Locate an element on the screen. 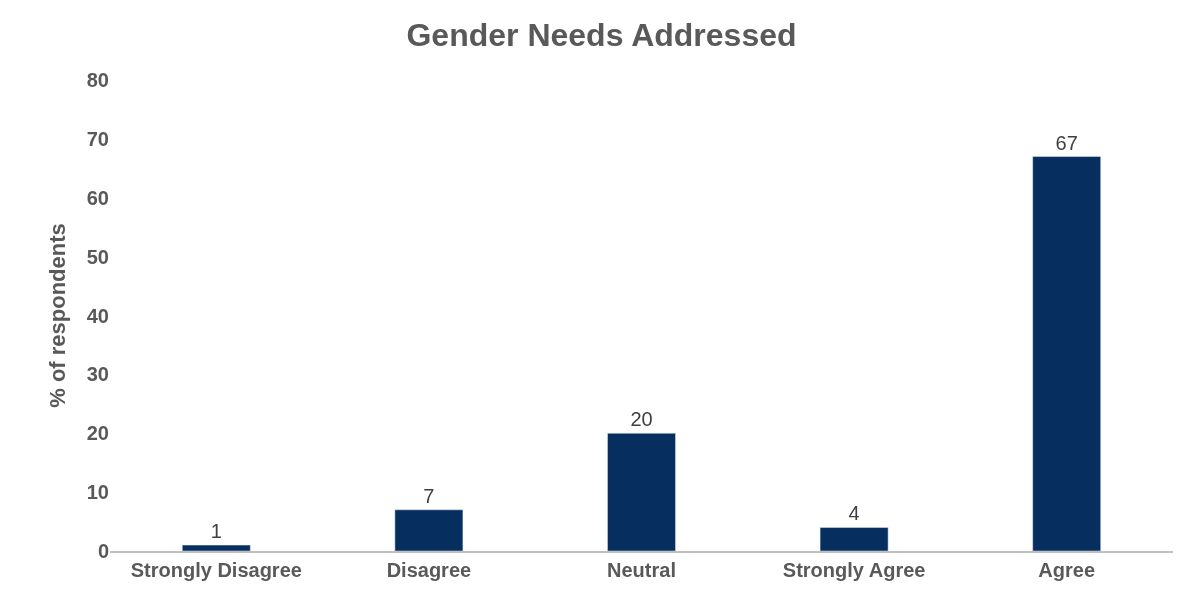 The width and height of the screenshot is (1203, 601). data-label: 1 is located at coordinates (216, 531).